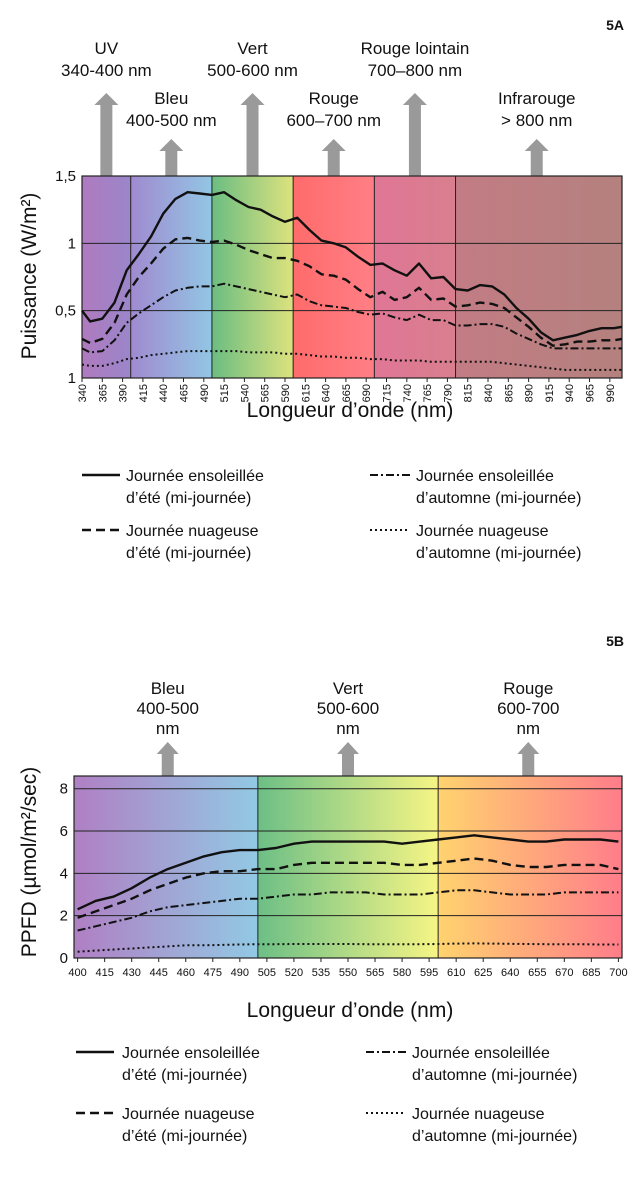 The width and height of the screenshot is (639, 1182). What do you see at coordinates (266, 393) in the screenshot?
I see `x-tick-label: 565` at bounding box center [266, 393].